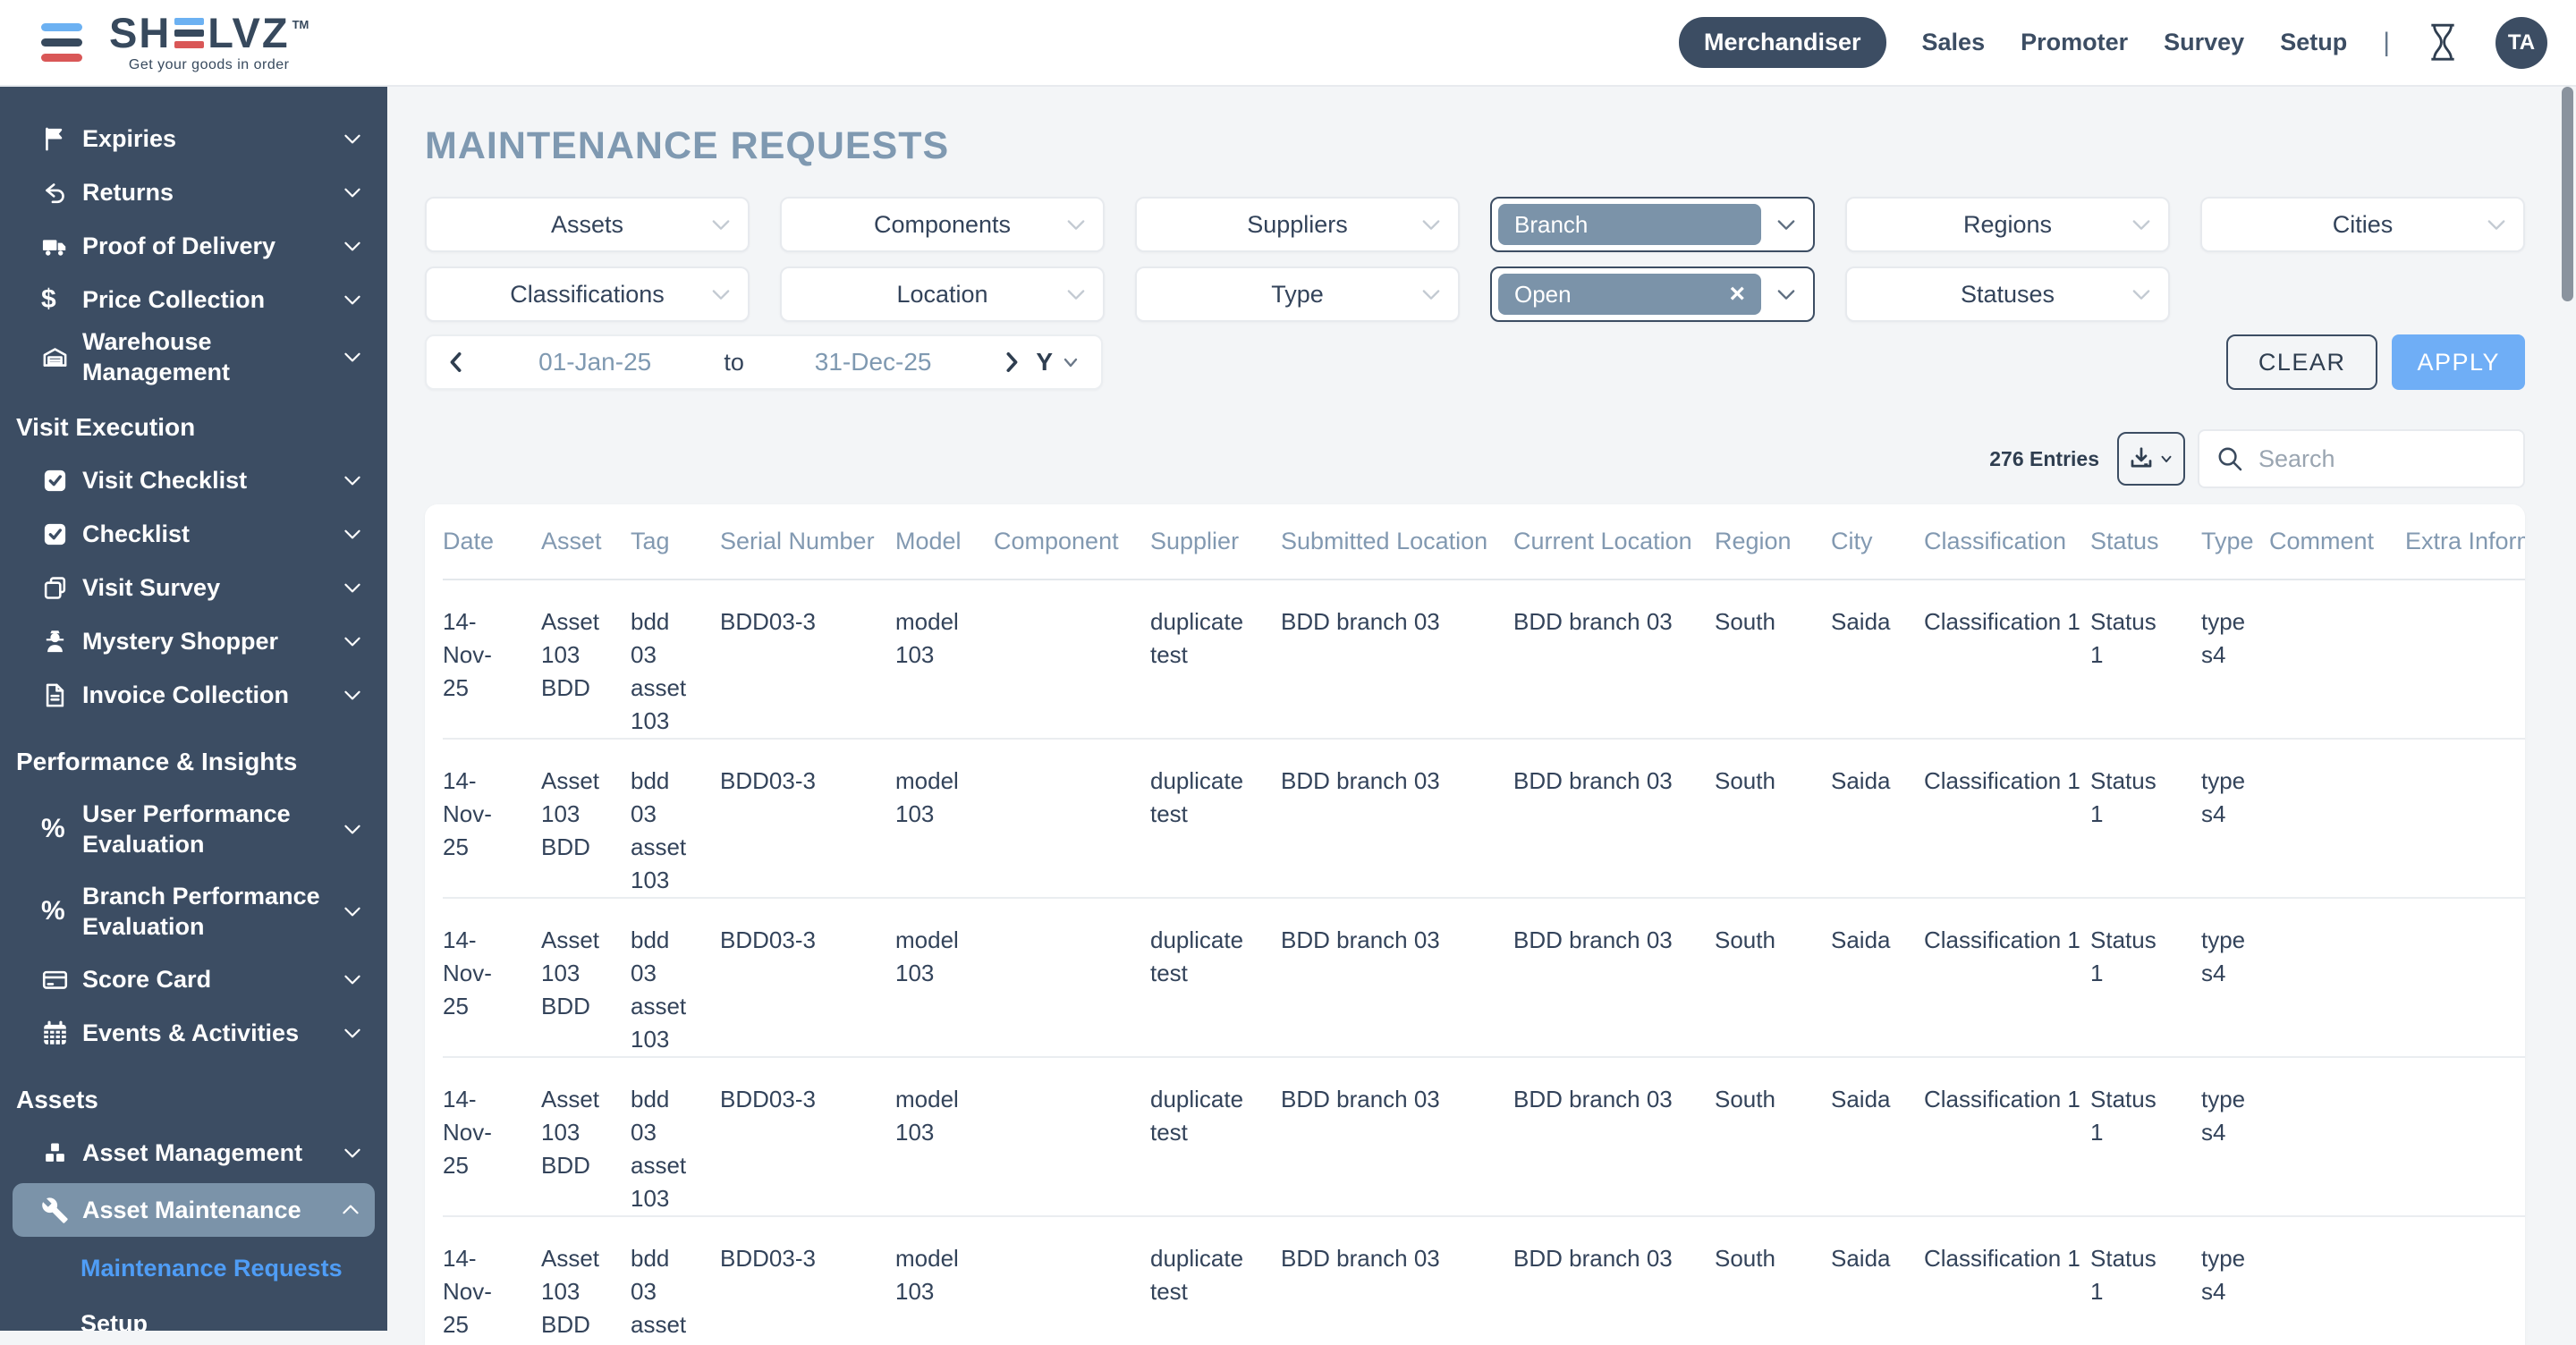 The width and height of the screenshot is (2576, 1345). Describe the element at coordinates (2235, 541) in the screenshot. I see `column-header-type: Type` at that location.